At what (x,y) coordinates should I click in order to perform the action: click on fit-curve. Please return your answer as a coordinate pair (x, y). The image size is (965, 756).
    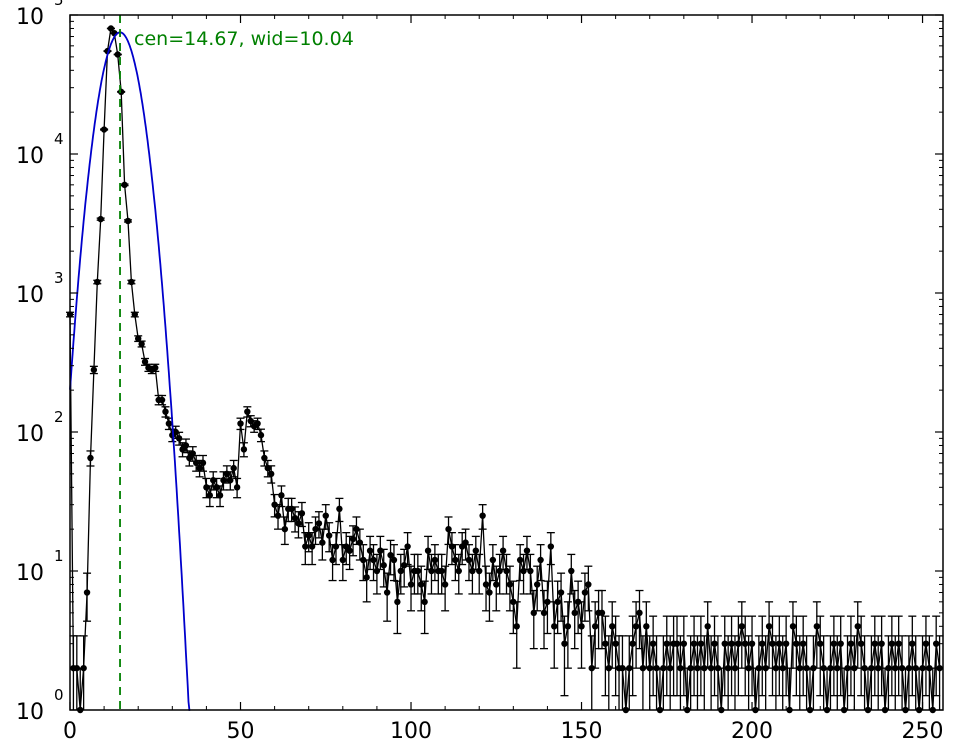
    Looking at the image, I should click on (130, 371).